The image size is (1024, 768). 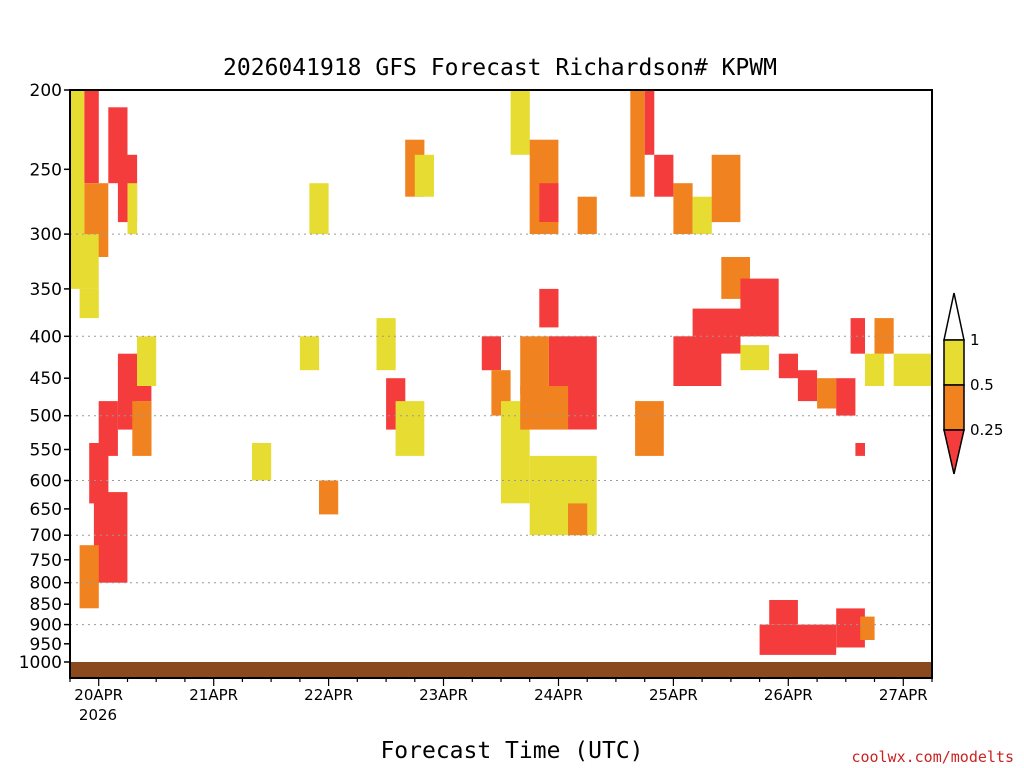 What do you see at coordinates (903, 695) in the screenshot?
I see `x-tick-label: 27APR` at bounding box center [903, 695].